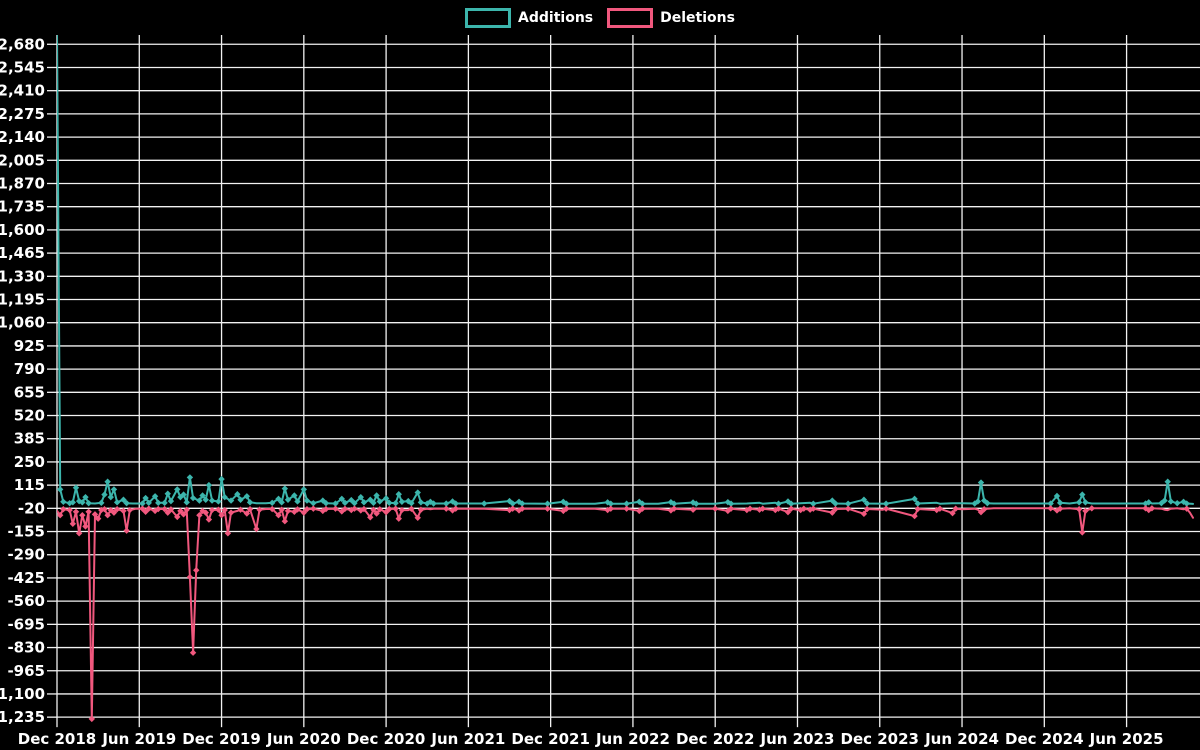  Describe the element at coordinates (1044, 739) in the screenshot. I see `svg-text: Dec 2024` at that location.